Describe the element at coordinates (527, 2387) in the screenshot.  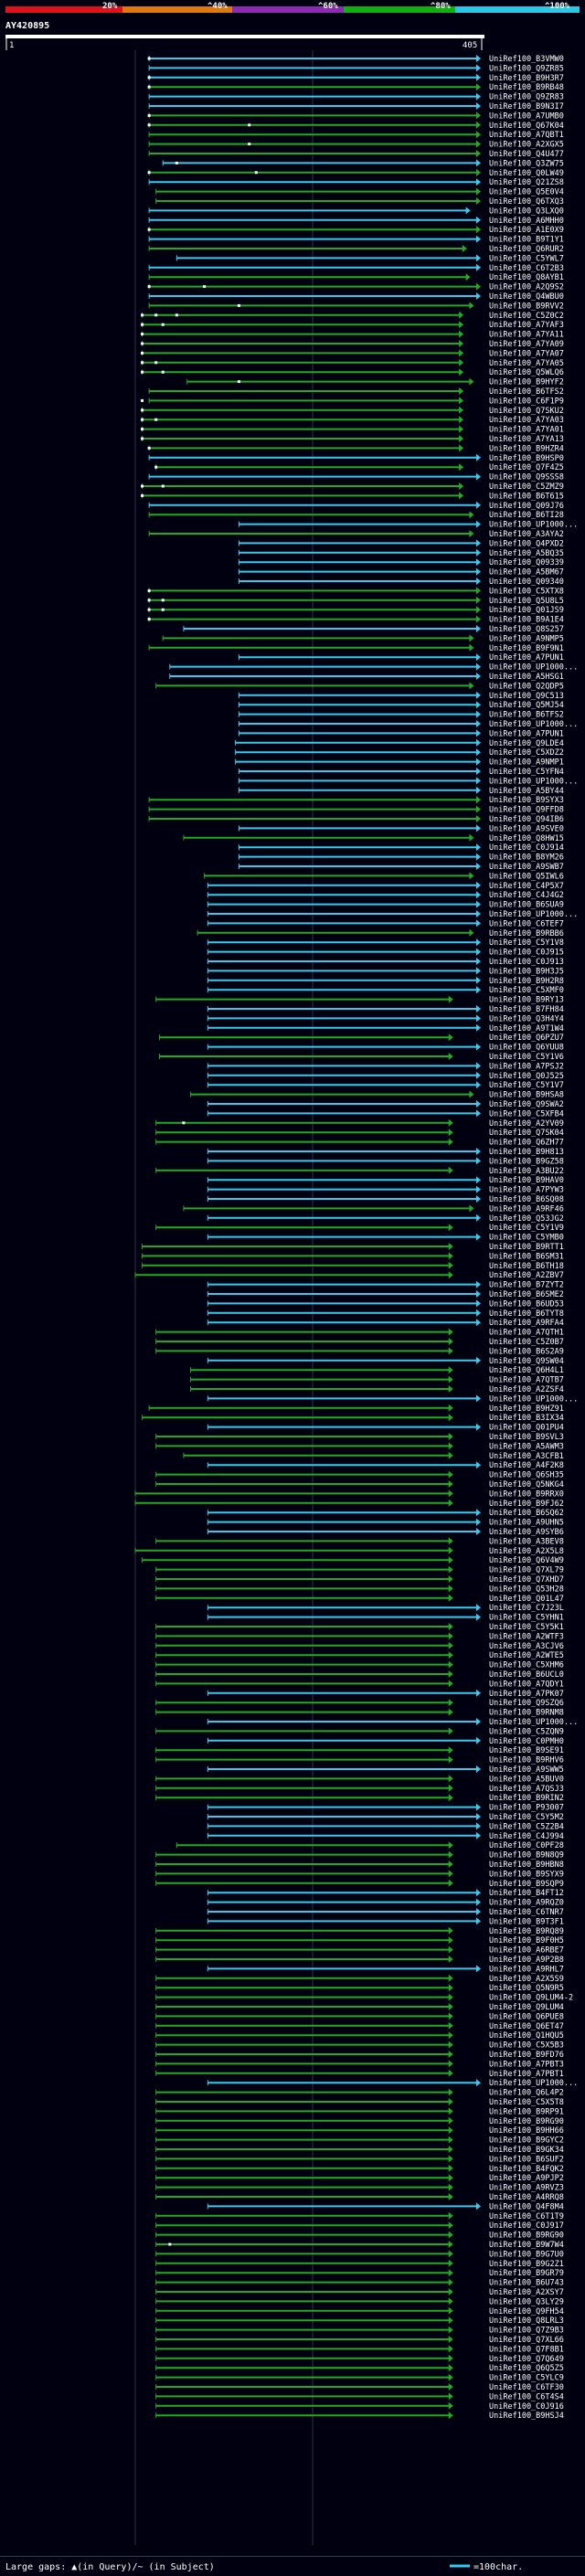
I see `hit-label: UniRef100_C6TF30` at that location.